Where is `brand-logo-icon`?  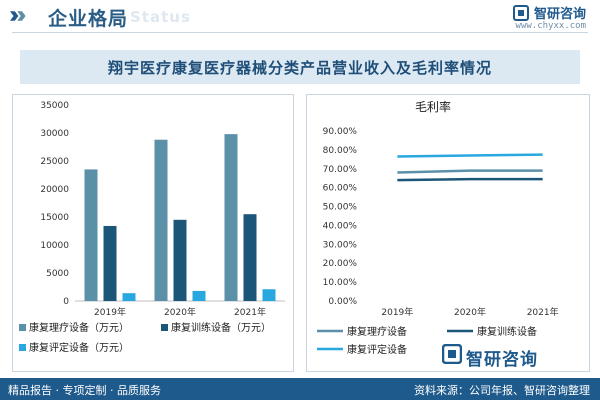 brand-logo-icon is located at coordinates (520, 12).